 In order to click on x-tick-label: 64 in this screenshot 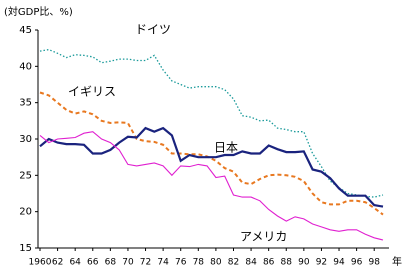, I will do `click(75, 263)`.